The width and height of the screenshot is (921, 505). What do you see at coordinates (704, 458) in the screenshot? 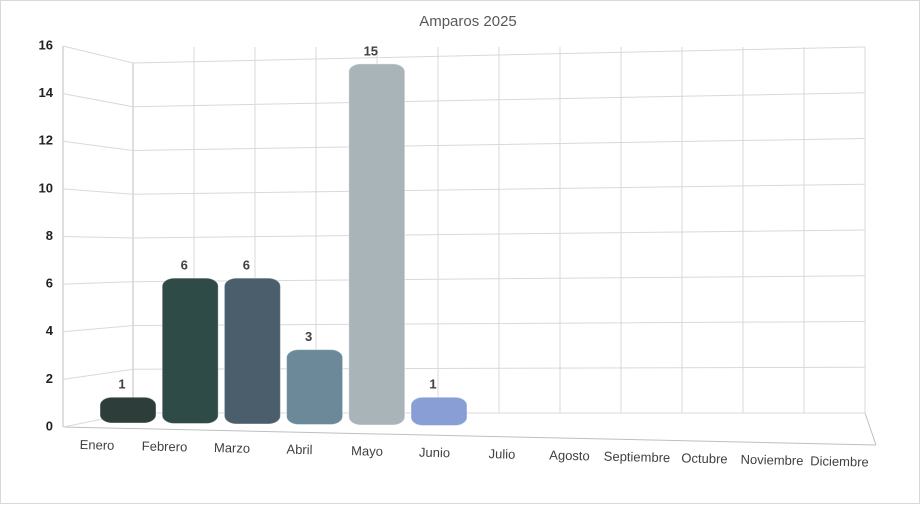
I see `x-tick-label: Octubre` at bounding box center [704, 458].